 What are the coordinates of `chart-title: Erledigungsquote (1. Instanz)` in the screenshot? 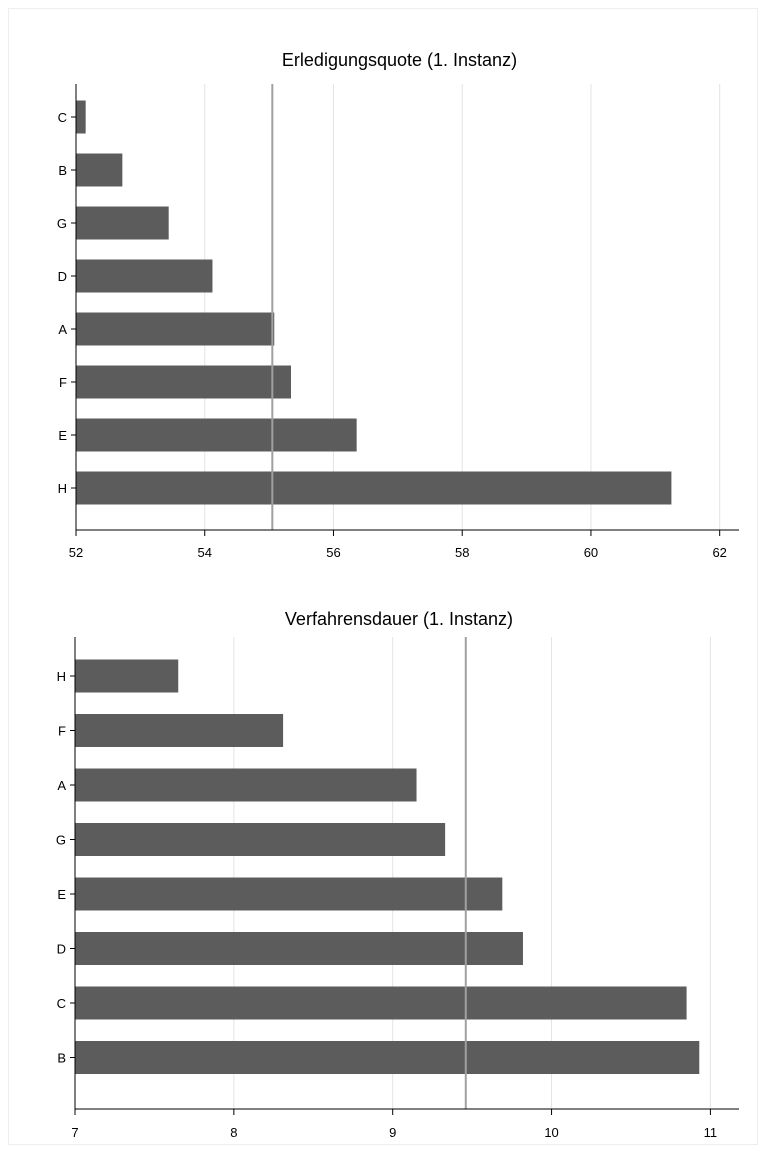 It's located at (399, 60).